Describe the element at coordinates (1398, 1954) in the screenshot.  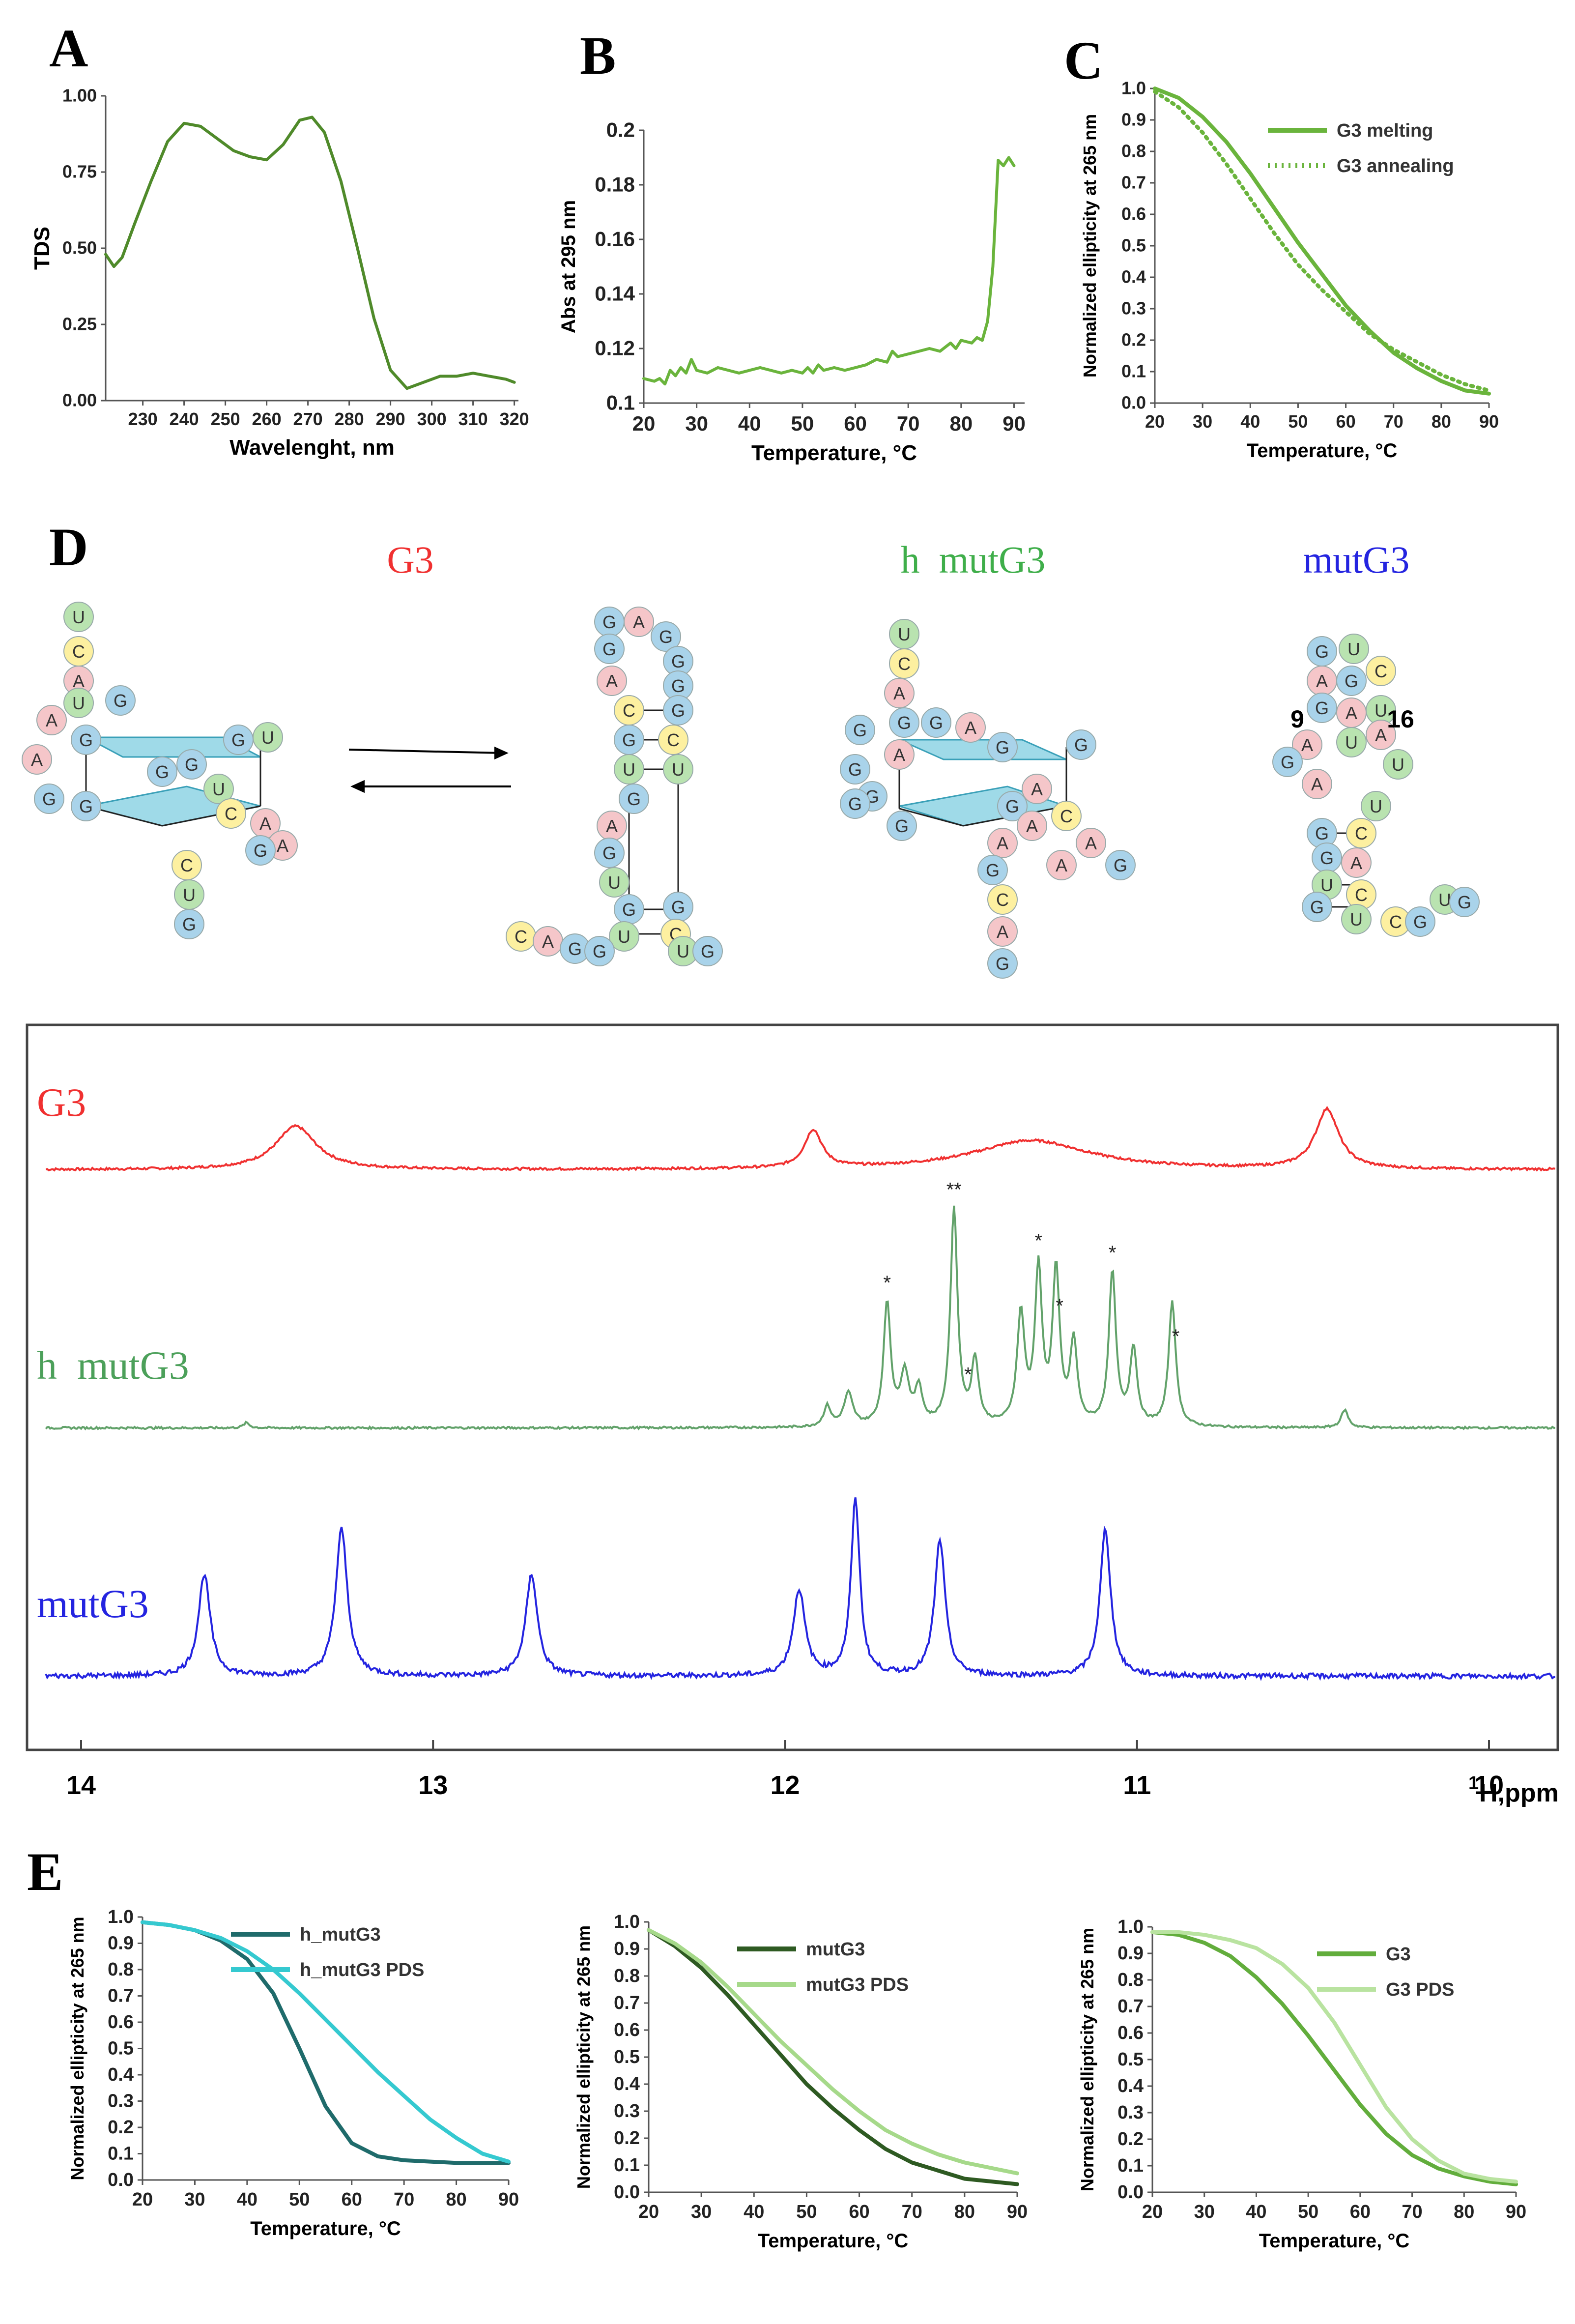
I see `legend-label: G3` at that location.